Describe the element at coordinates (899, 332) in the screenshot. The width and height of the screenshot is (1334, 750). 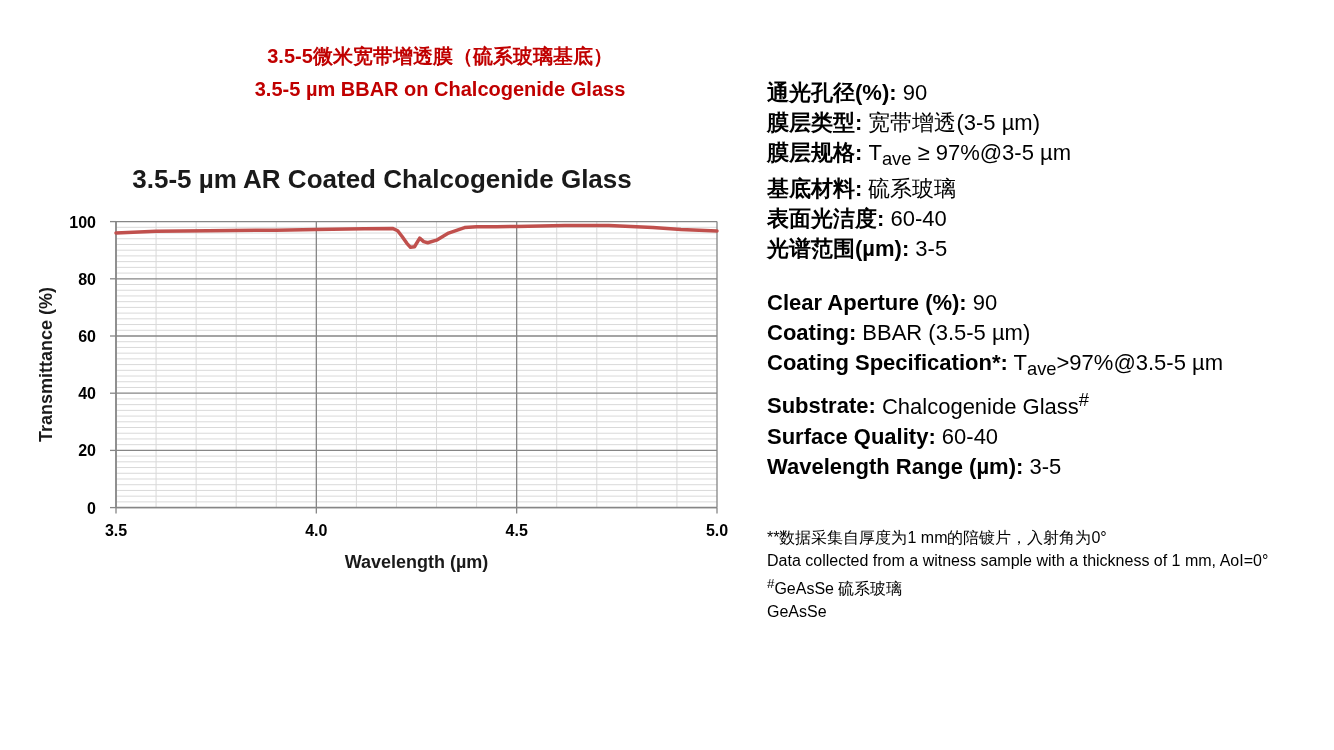
I see `text: Coating: BBAR (3.5-5 µm)` at that location.